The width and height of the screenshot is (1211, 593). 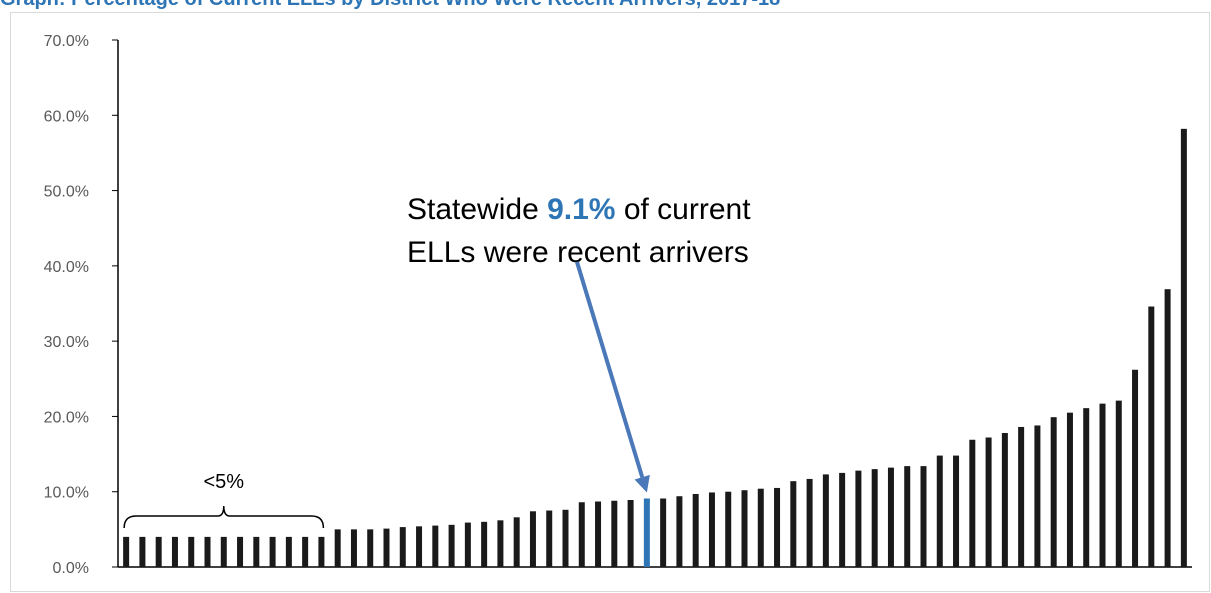 What do you see at coordinates (66, 116) in the screenshot?
I see `y-tick-label: 60.0%` at bounding box center [66, 116].